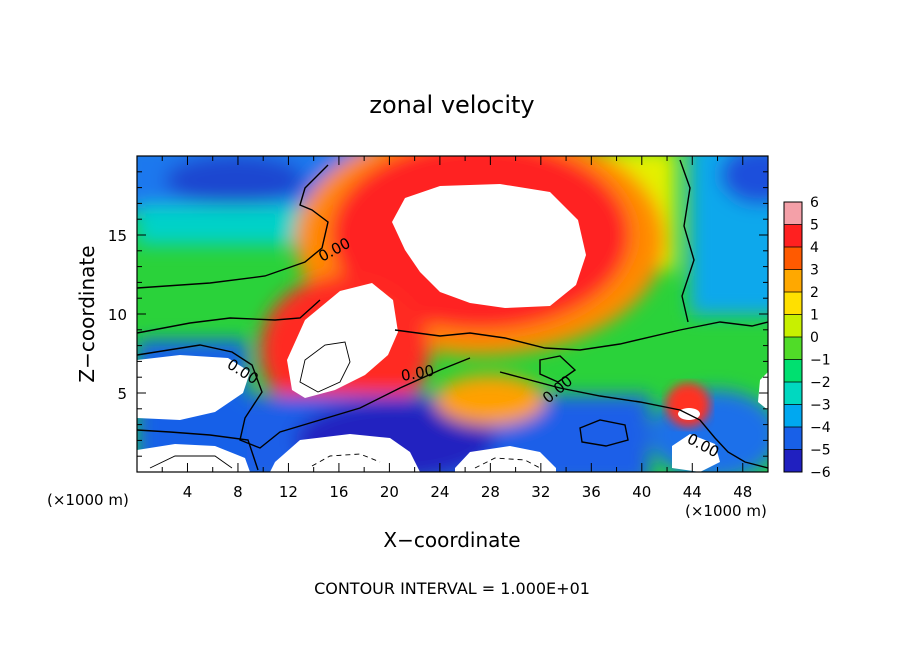  Describe the element at coordinates (820, 406) in the screenshot. I see `colorbar-label: −3` at that location.